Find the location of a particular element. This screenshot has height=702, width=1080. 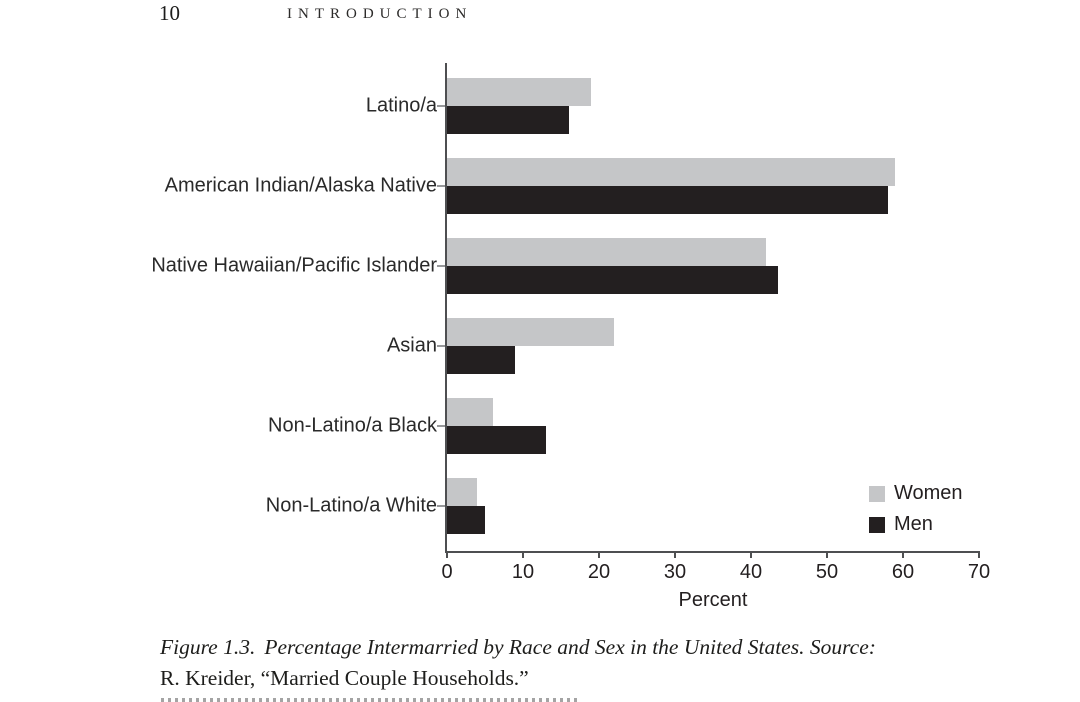

x-tick-label: 70 is located at coordinates (979, 572).